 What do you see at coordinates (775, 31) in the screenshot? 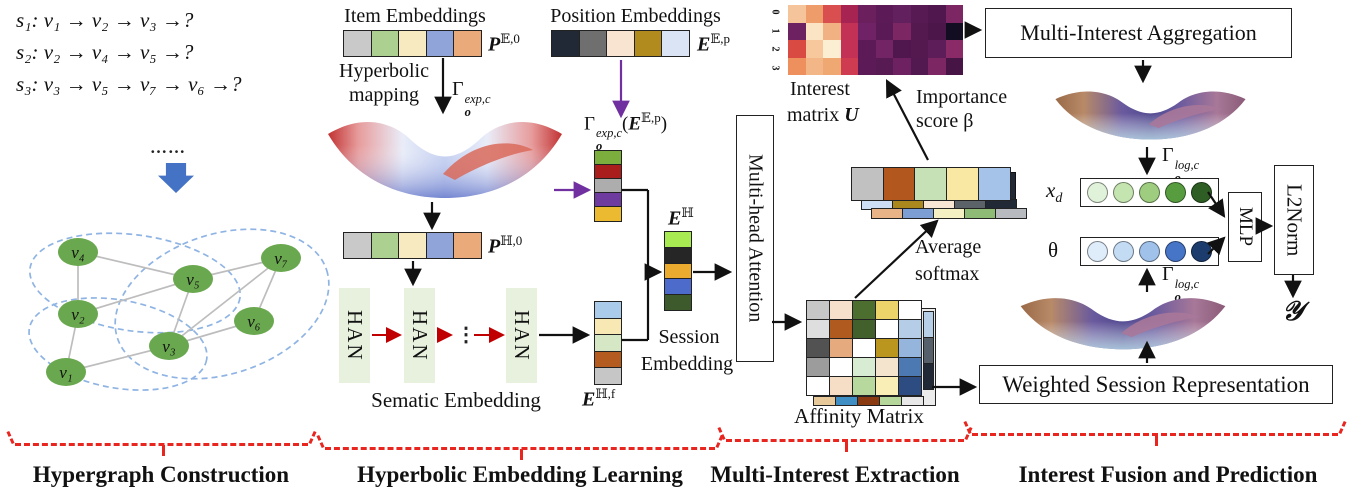
I see `heatmap-row-label: 1` at bounding box center [775, 31].